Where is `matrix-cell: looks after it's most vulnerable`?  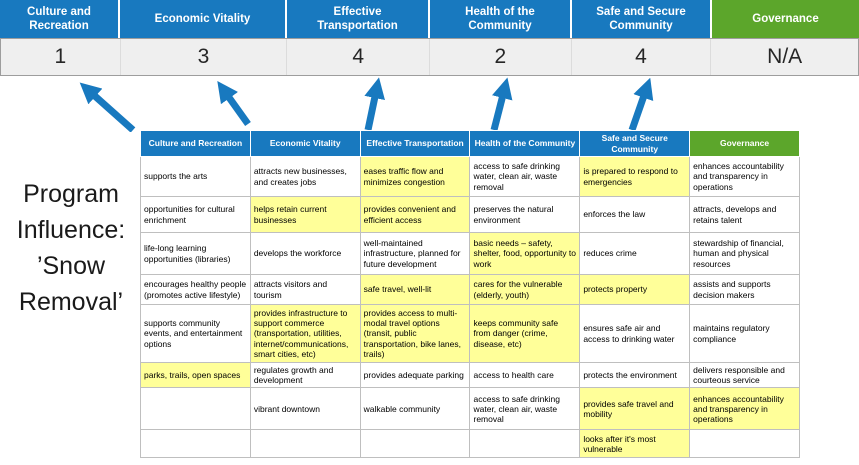
matrix-cell: looks after it's most vulnerable is located at coordinates (635, 444).